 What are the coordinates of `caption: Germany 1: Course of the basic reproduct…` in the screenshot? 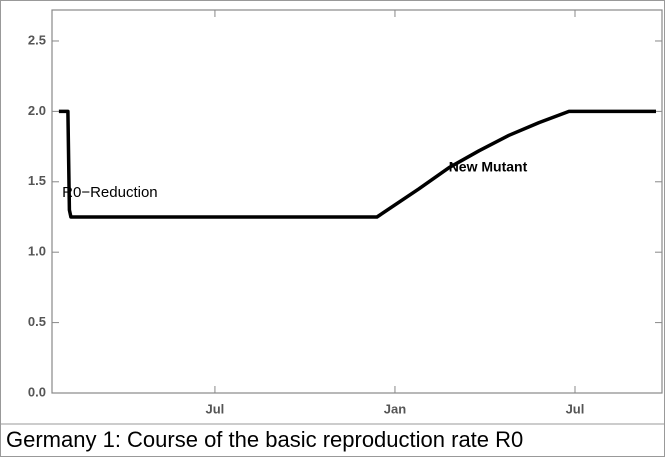 It's located at (264, 439).